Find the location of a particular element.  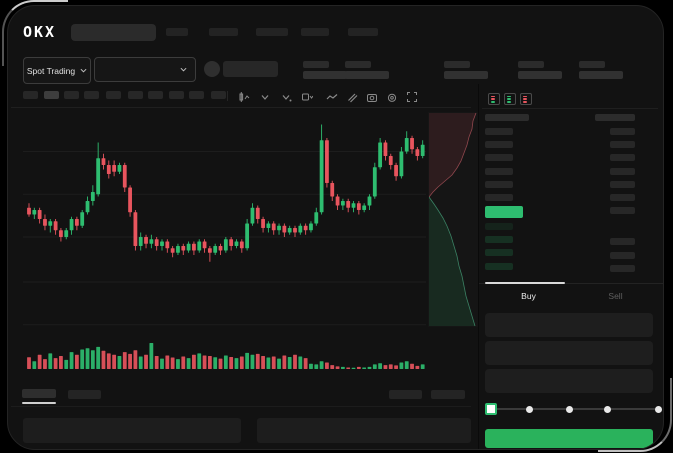

depth-profile-bg is located at coordinates (453, 219).